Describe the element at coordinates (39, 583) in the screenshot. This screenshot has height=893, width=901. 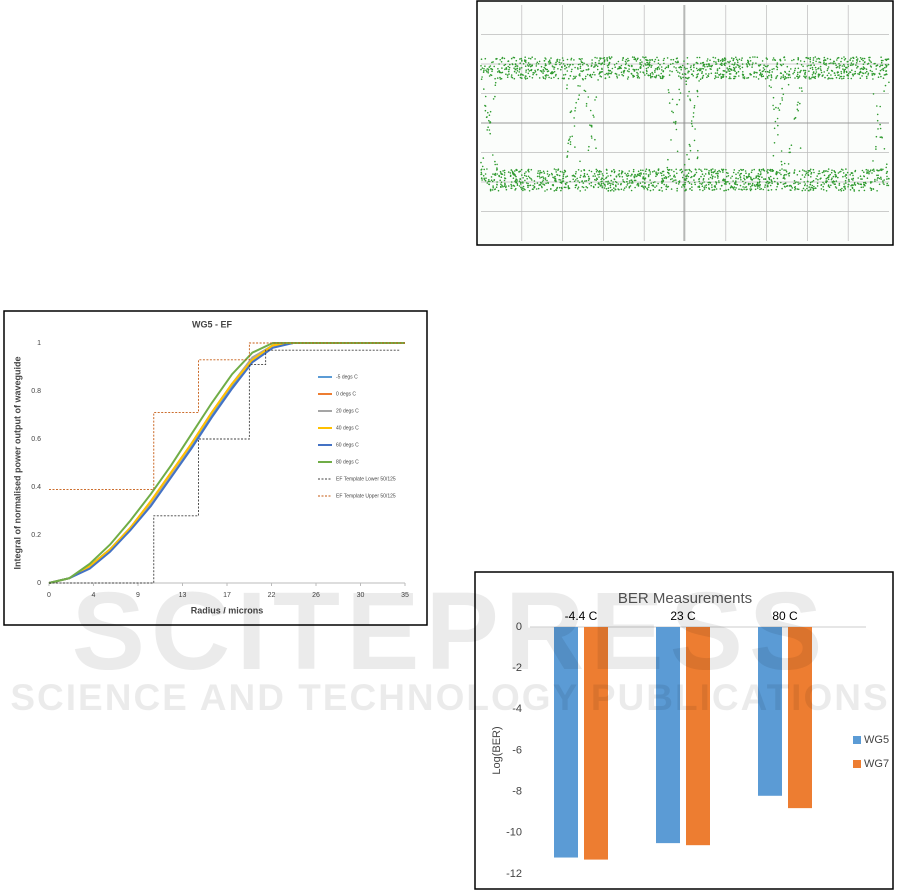
I see `y-tick-label: 0` at that location.